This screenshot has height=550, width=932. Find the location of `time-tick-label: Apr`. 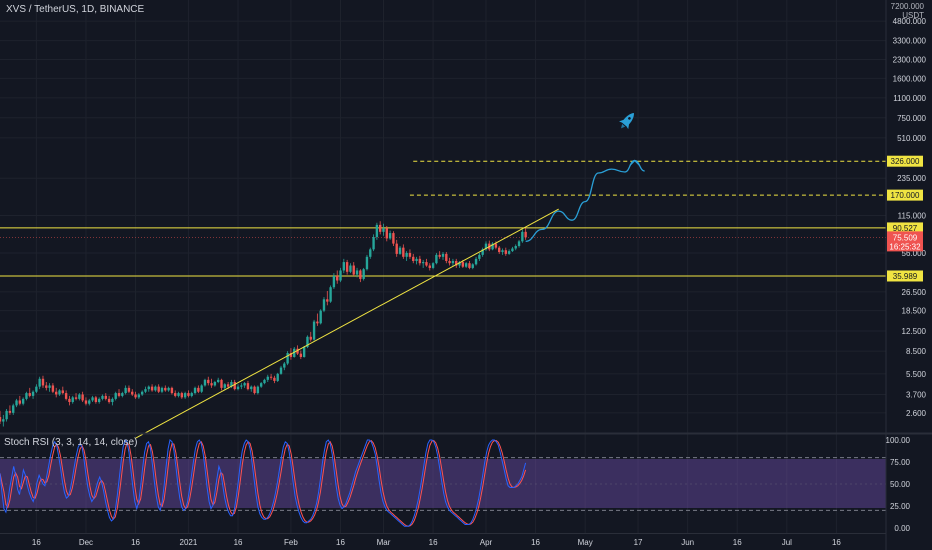

time-tick-label: Apr is located at coordinates (486, 542).